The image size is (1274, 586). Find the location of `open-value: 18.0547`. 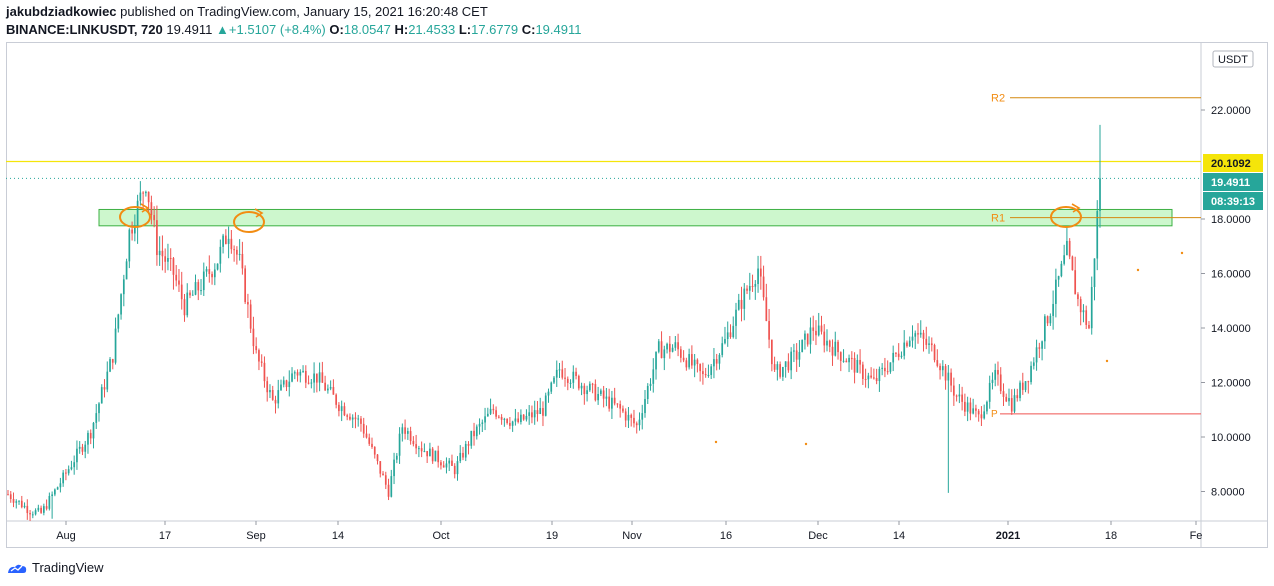

open-value: 18.0547 is located at coordinates (367, 29).